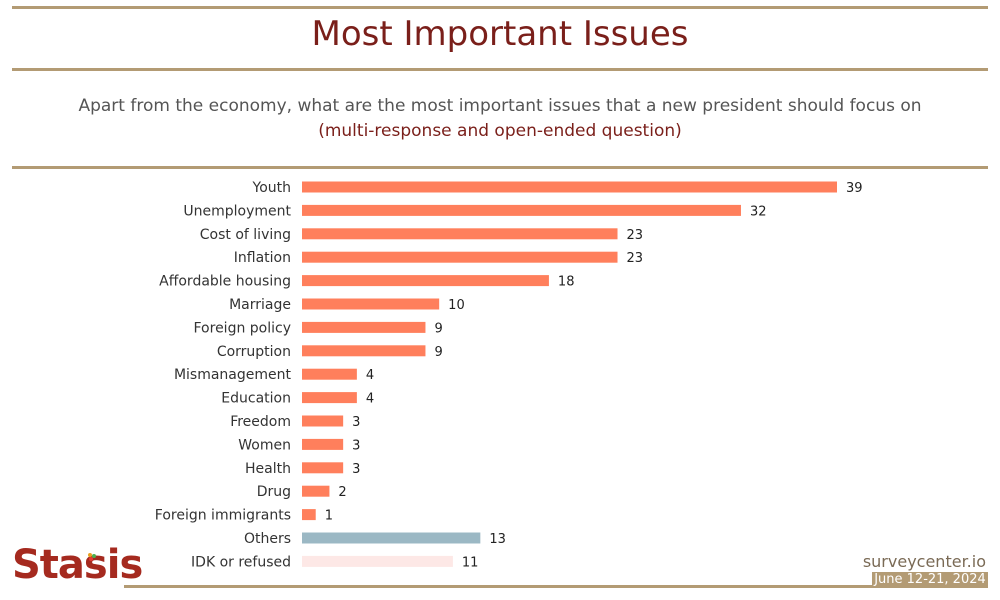 This screenshot has width=1000, height=600. What do you see at coordinates (243, 328) in the screenshot?
I see `category-label: Foreign policy` at bounding box center [243, 328].